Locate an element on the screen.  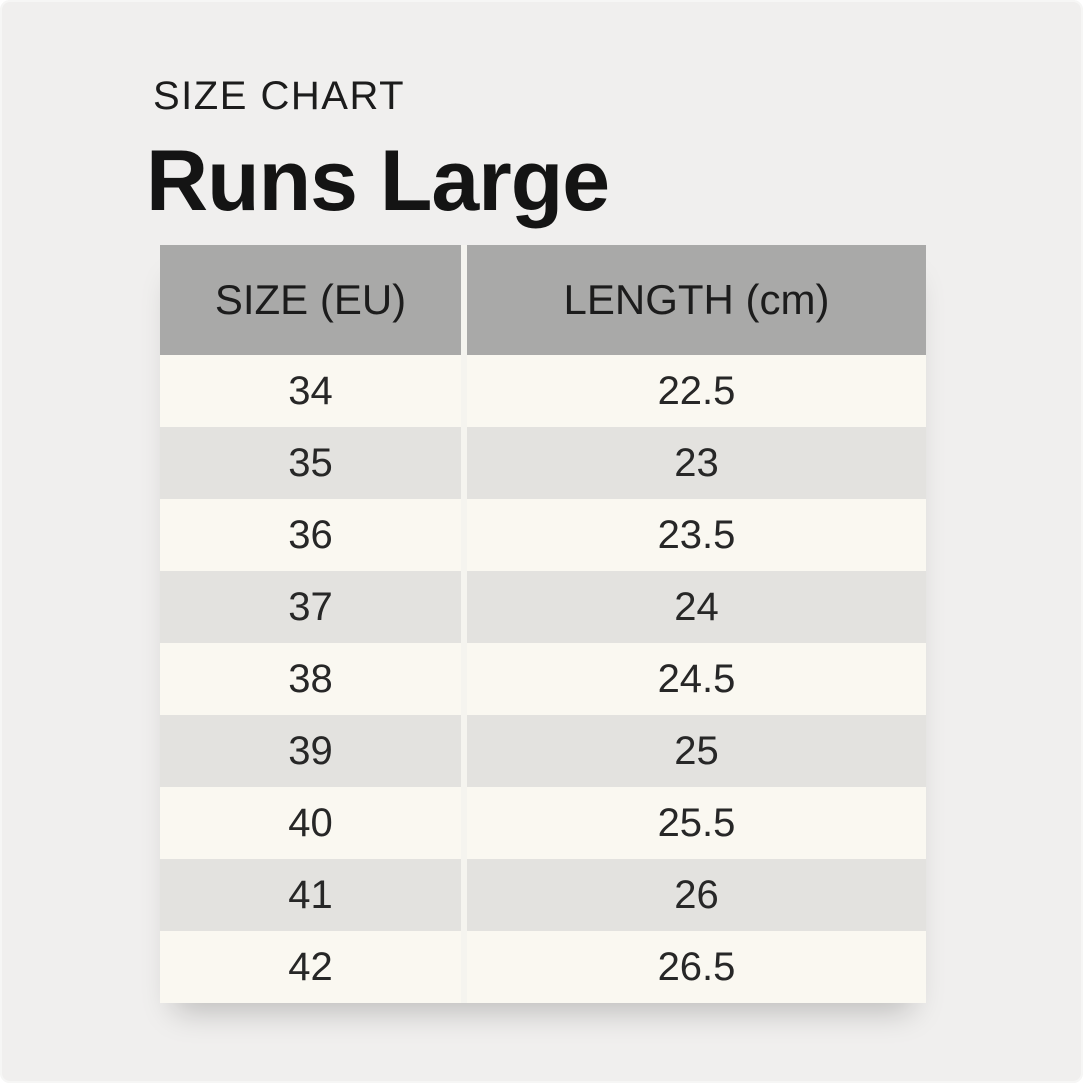
length-cell: 26 is located at coordinates (696, 895).